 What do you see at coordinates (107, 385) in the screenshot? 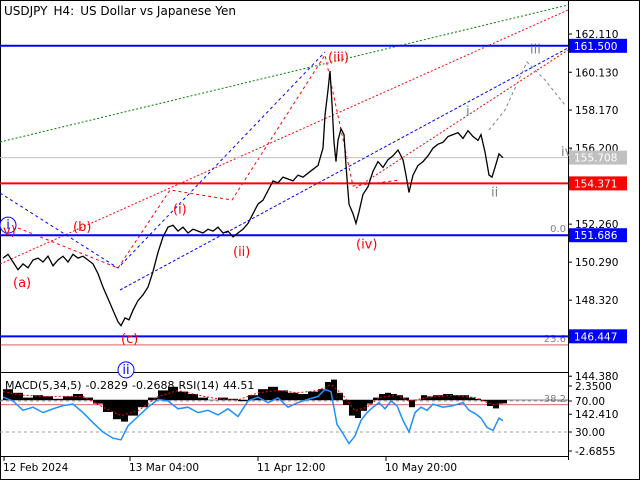
I see `macd-value-1: -0.2829` at bounding box center [107, 385].